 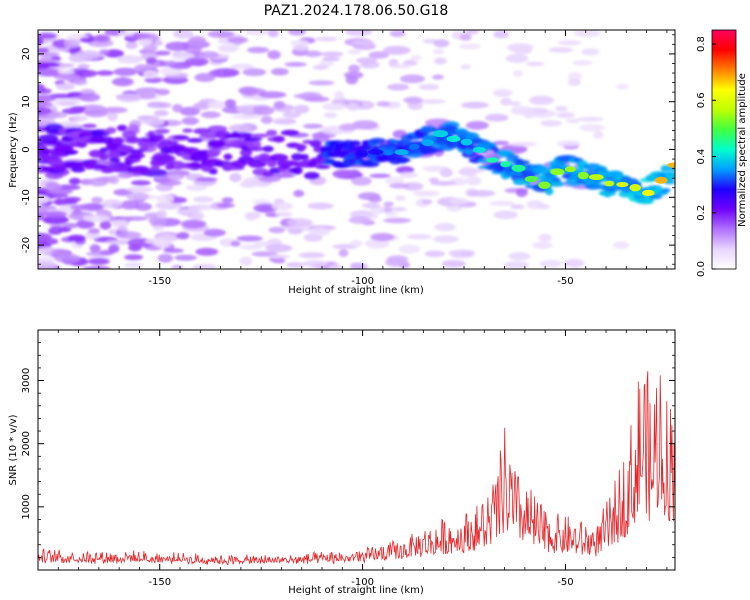 What do you see at coordinates (701, 44) in the screenshot?
I see `colorbar-tick-label: 0.8` at bounding box center [701, 44].